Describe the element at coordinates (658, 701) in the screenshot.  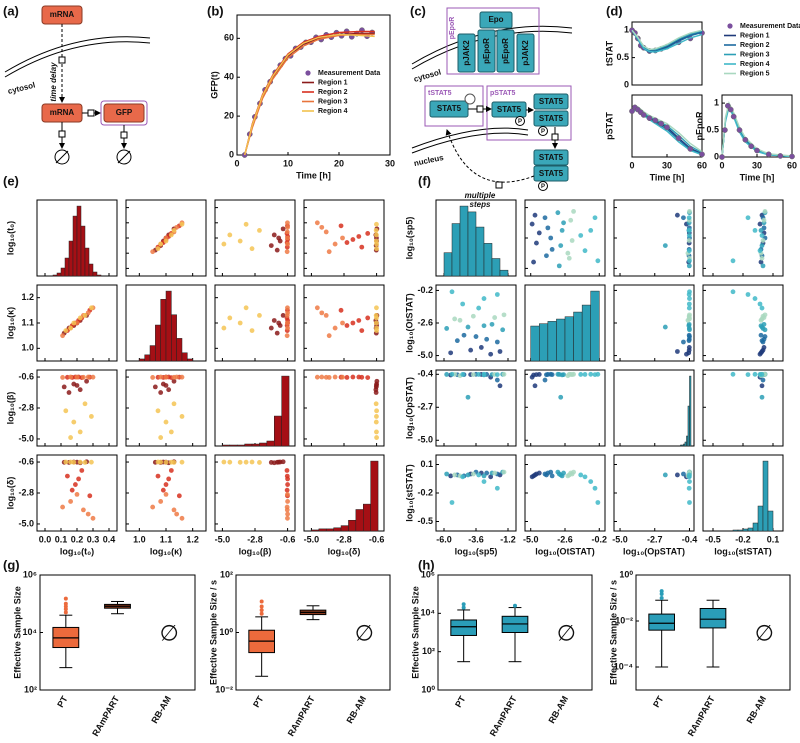
I see `x-tick-label: PT` at that location.